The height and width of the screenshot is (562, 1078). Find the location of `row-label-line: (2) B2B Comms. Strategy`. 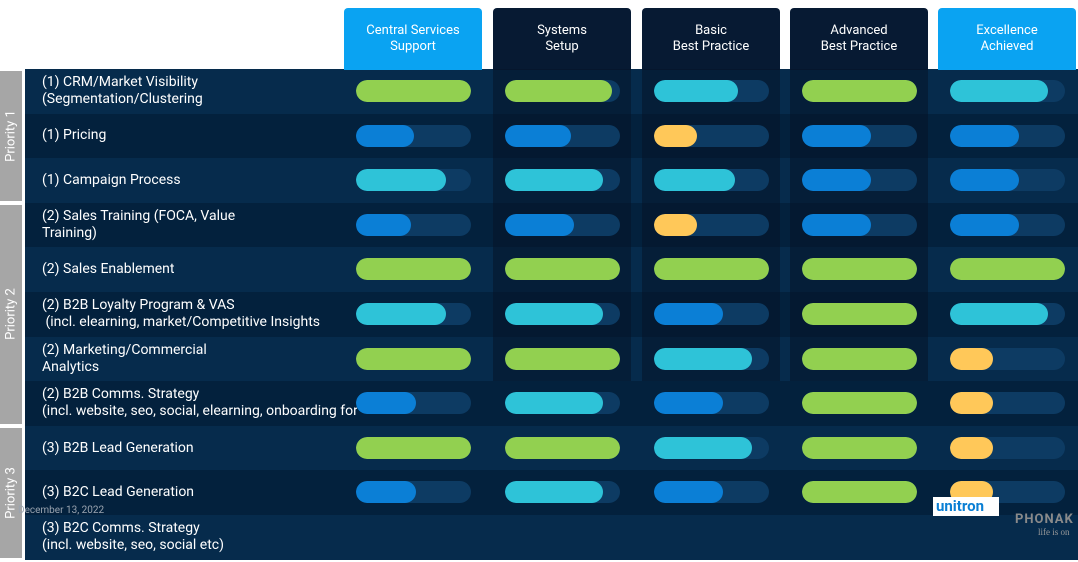

row-label-line: (2) B2B Comms. Strategy is located at coordinates (121, 394).